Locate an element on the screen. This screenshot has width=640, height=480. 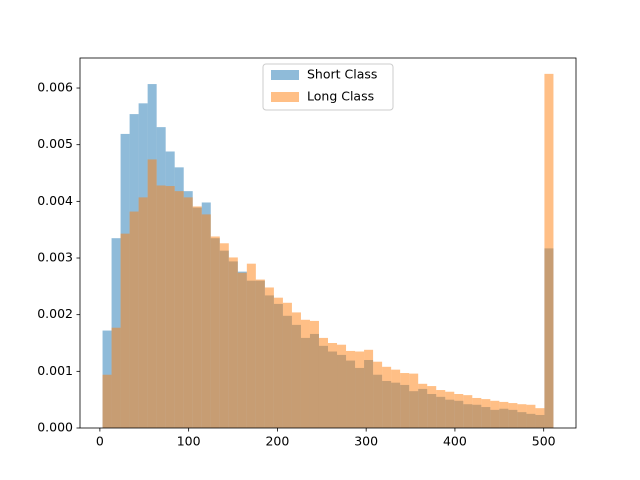
y-tick-label: 0.006 is located at coordinates (55, 87).